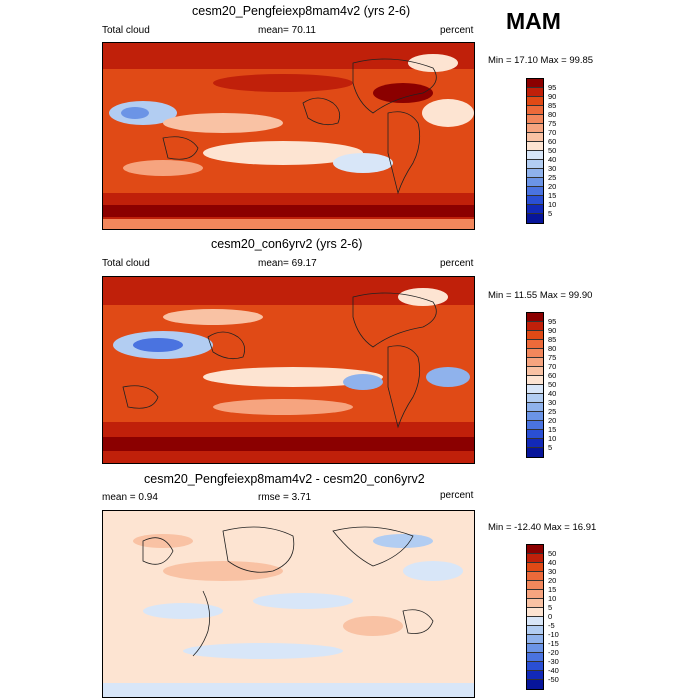  Describe the element at coordinates (301, 11) in the screenshot. I see `panel1-title: cesm20_Pengfeiexp8mam4v2 (yrs 2-6)` at that location.